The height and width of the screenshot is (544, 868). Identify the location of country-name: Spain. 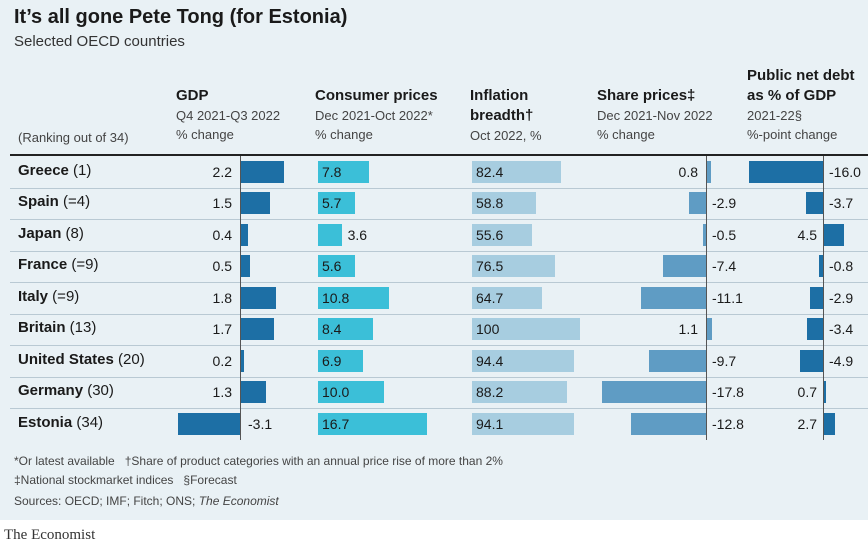
(38, 201).